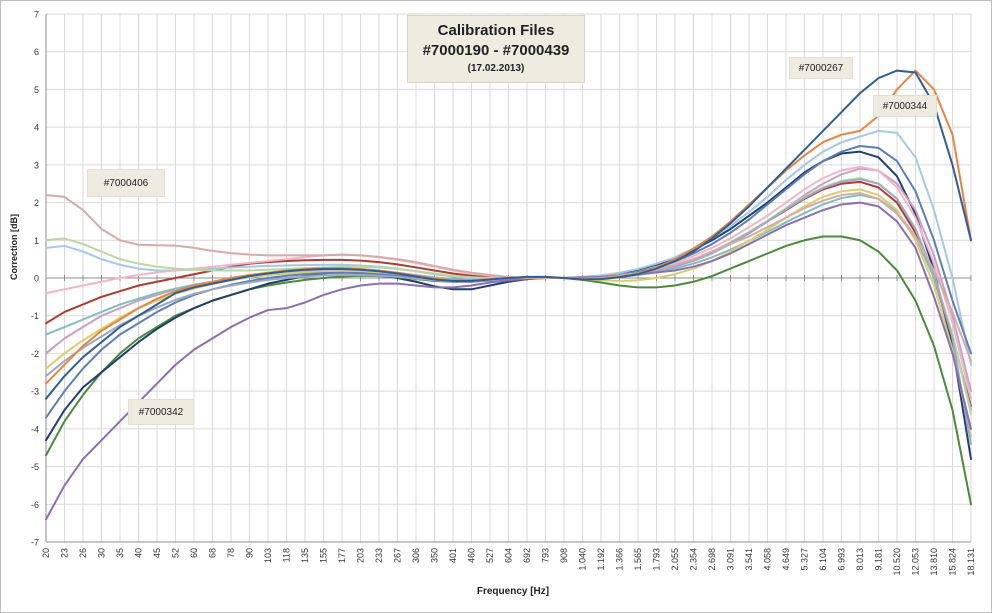 The height and width of the screenshot is (613, 992). I want to click on x-tick-label: 15.824, so click(953, 562).